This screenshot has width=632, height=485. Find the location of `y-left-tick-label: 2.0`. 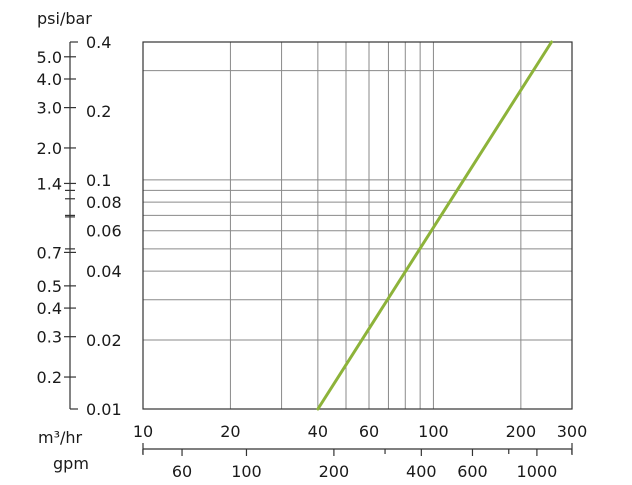

y-left-tick-label: 2.0 is located at coordinates (49, 148).